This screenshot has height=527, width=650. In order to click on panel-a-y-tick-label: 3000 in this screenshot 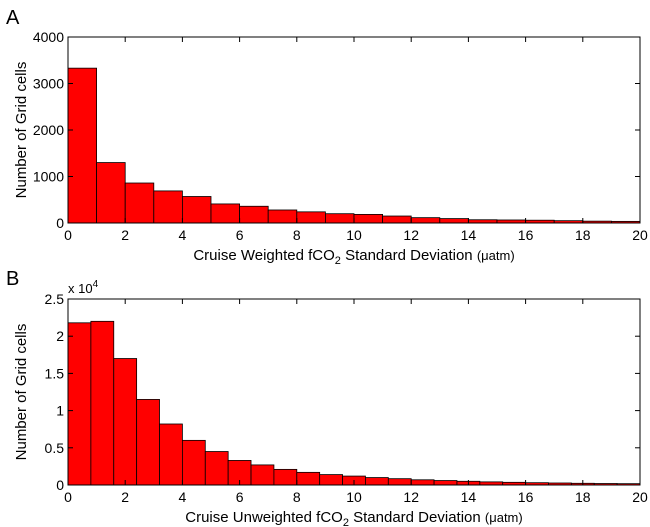, I will do `click(48, 84)`.